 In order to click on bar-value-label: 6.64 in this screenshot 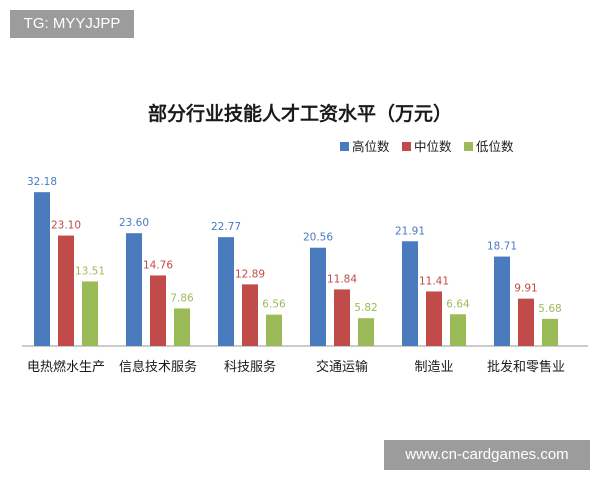, I will do `click(458, 304)`.